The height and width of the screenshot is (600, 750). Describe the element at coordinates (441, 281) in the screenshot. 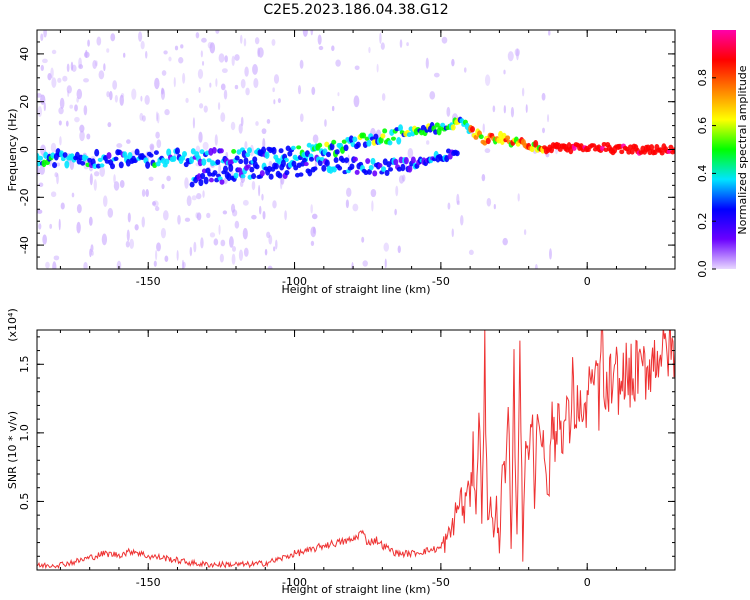

I see `x-tick-label: -50` at that location.